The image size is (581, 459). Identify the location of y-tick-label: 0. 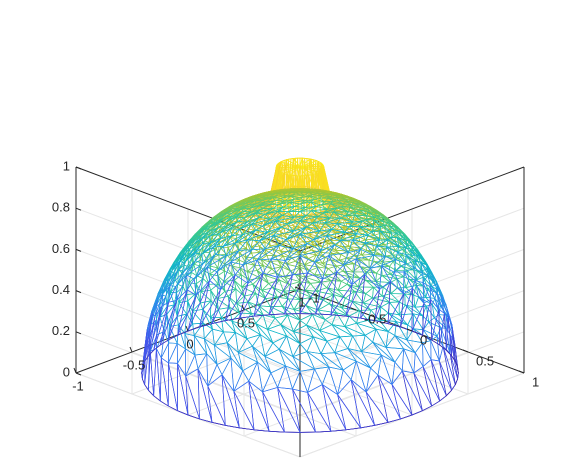
(423, 339).